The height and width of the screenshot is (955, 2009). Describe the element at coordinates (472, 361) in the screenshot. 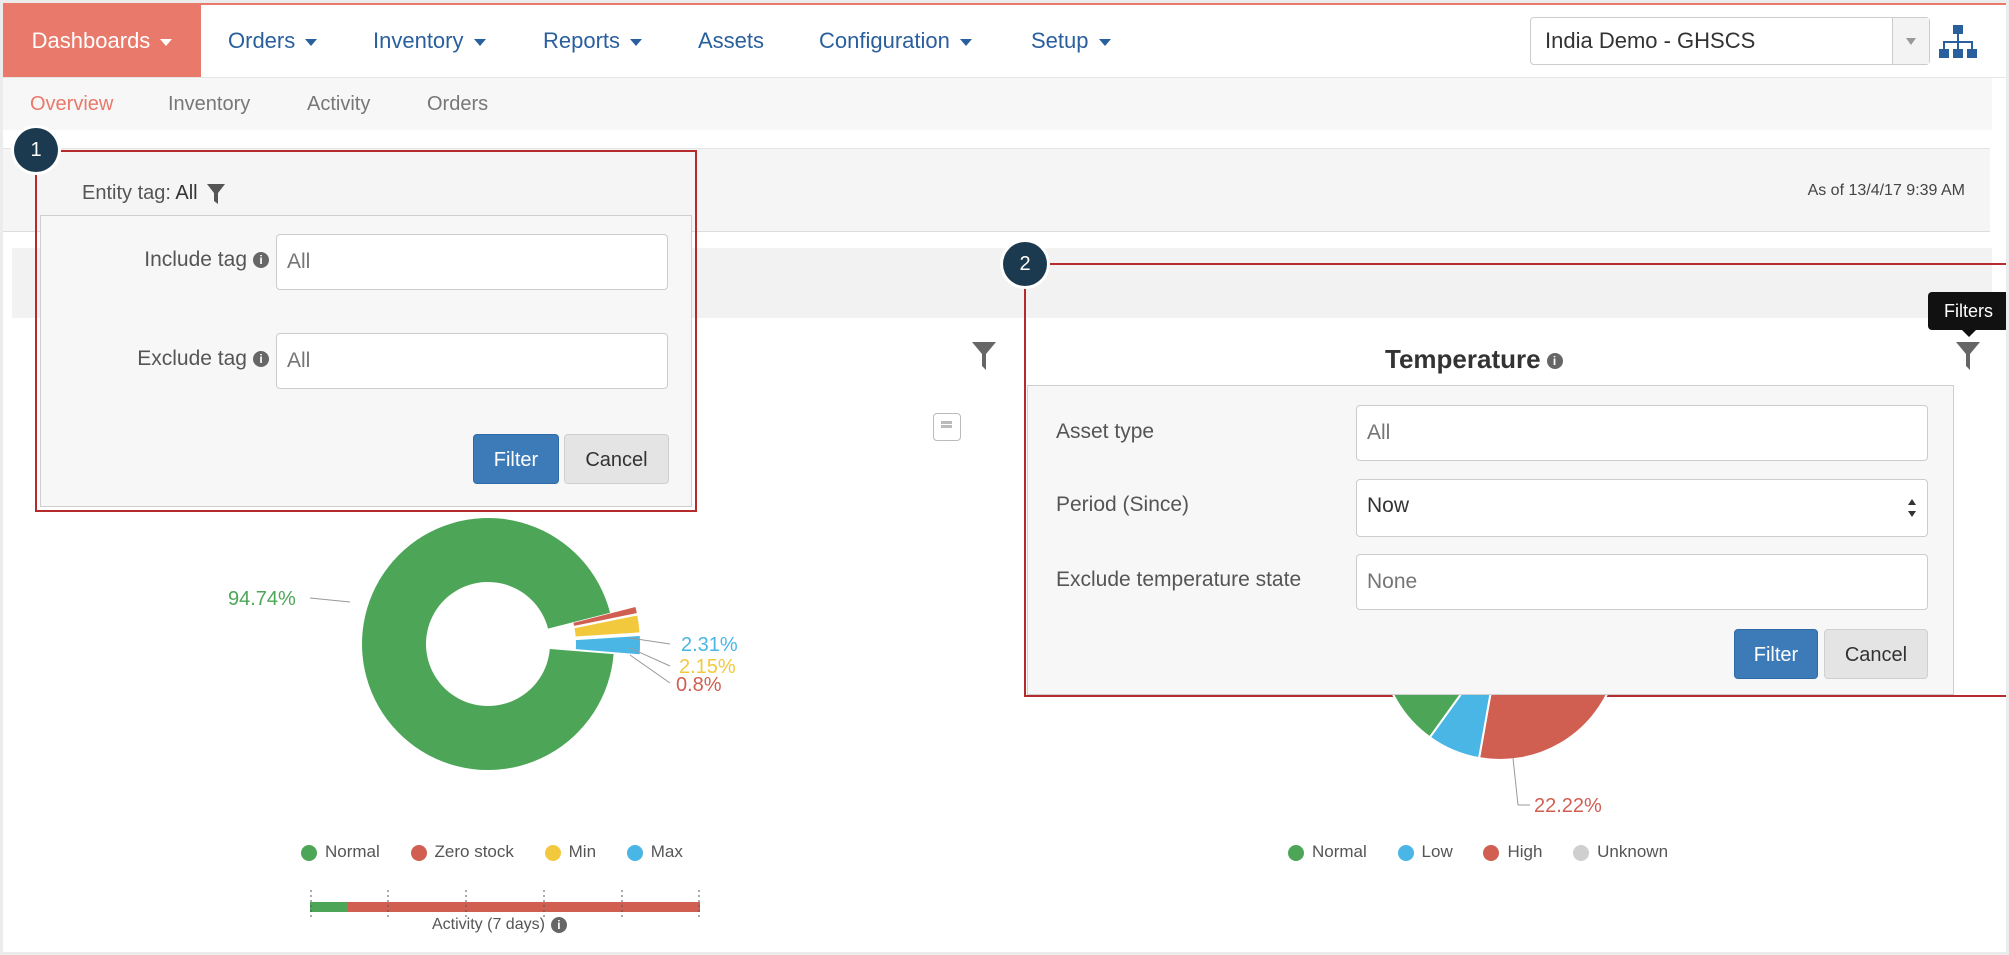

I see `exclude-tag-input` at that location.